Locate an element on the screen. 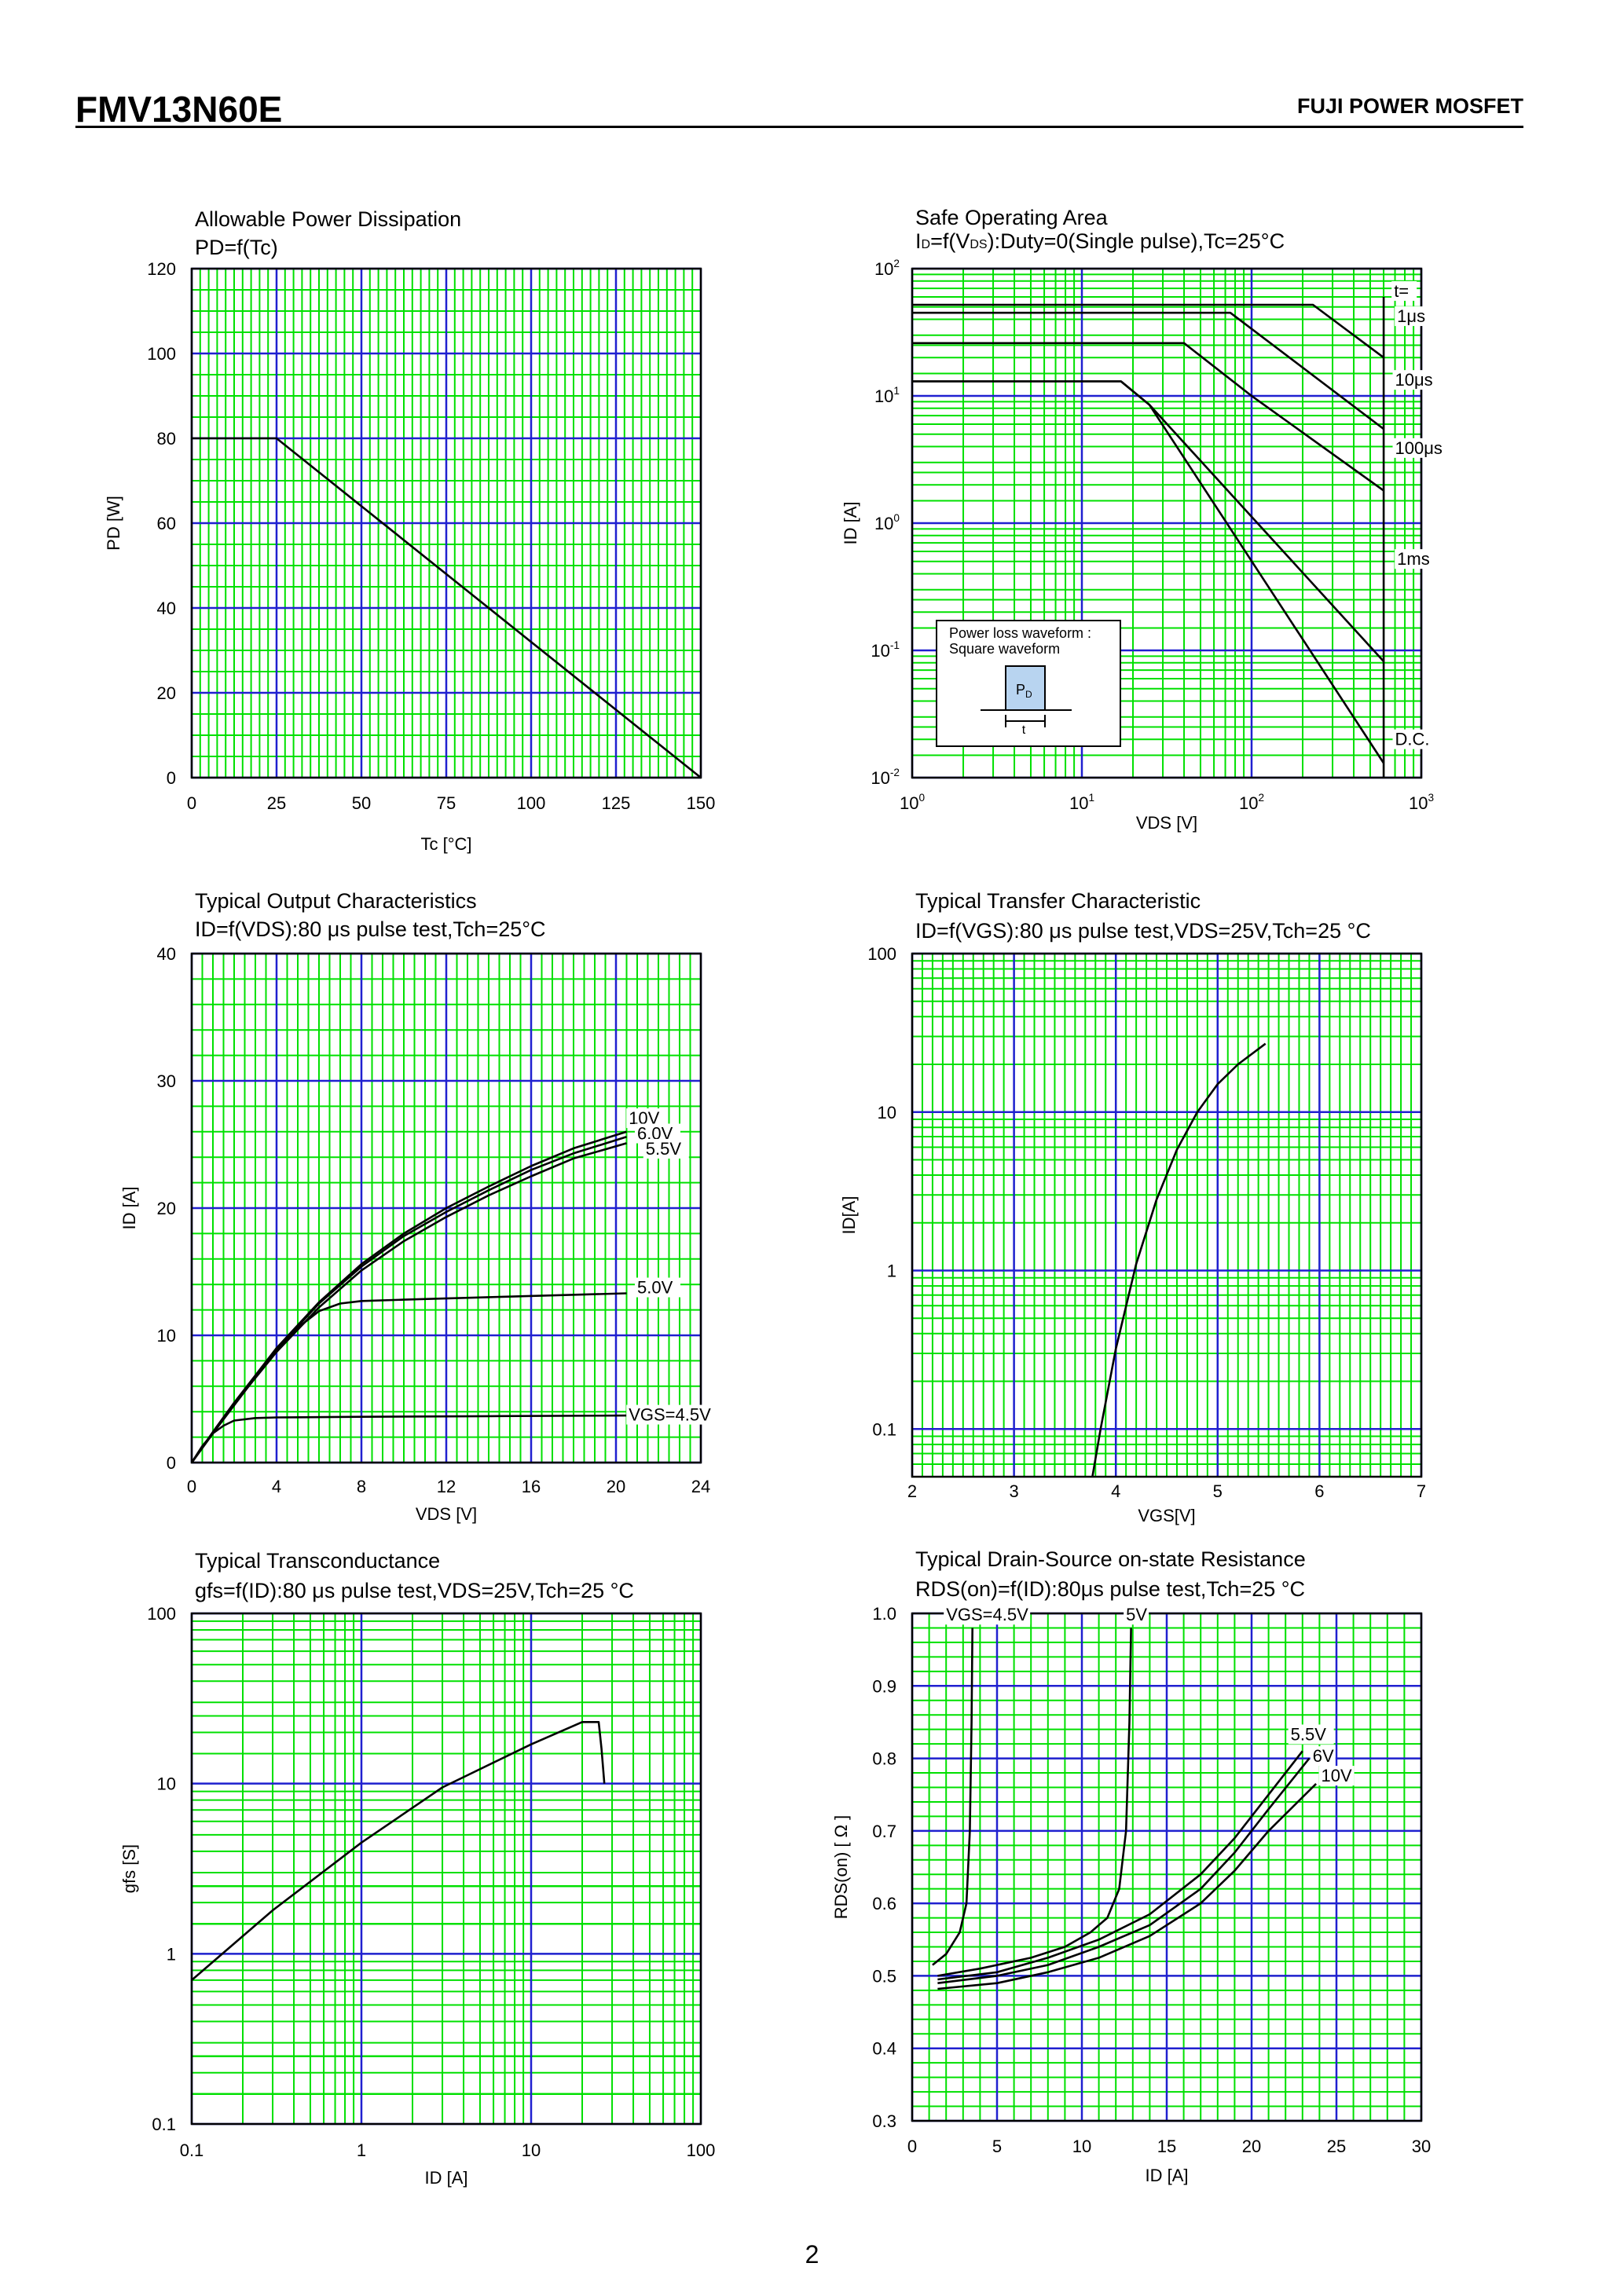  y-tick-label: 20 is located at coordinates (167, 693).